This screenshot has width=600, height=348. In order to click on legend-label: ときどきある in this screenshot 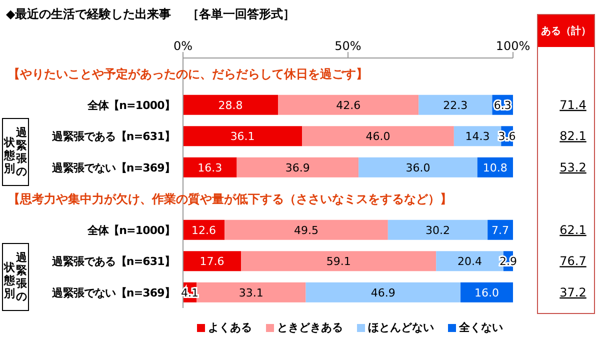, I will do `click(309, 327)`.